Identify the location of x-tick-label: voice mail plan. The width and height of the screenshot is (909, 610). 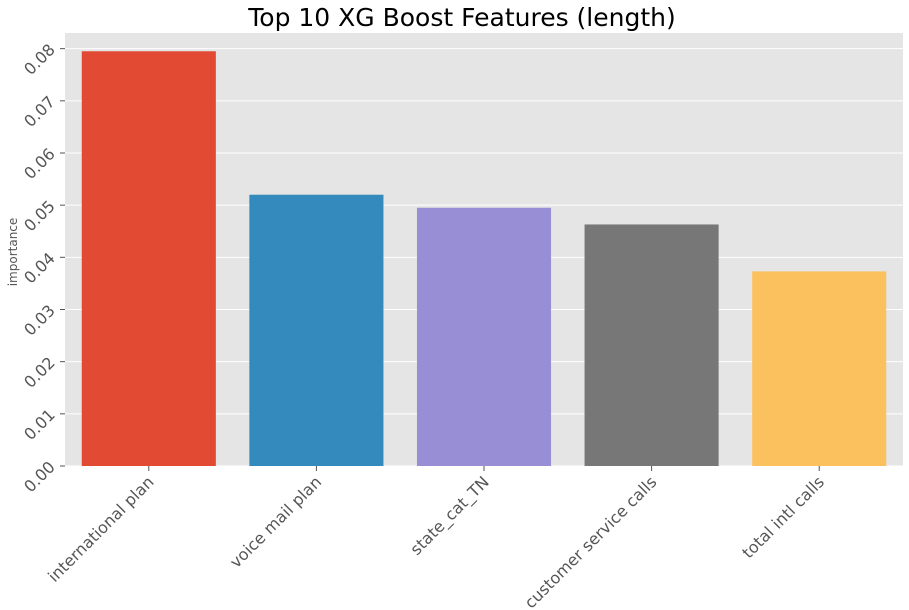
(275, 521).